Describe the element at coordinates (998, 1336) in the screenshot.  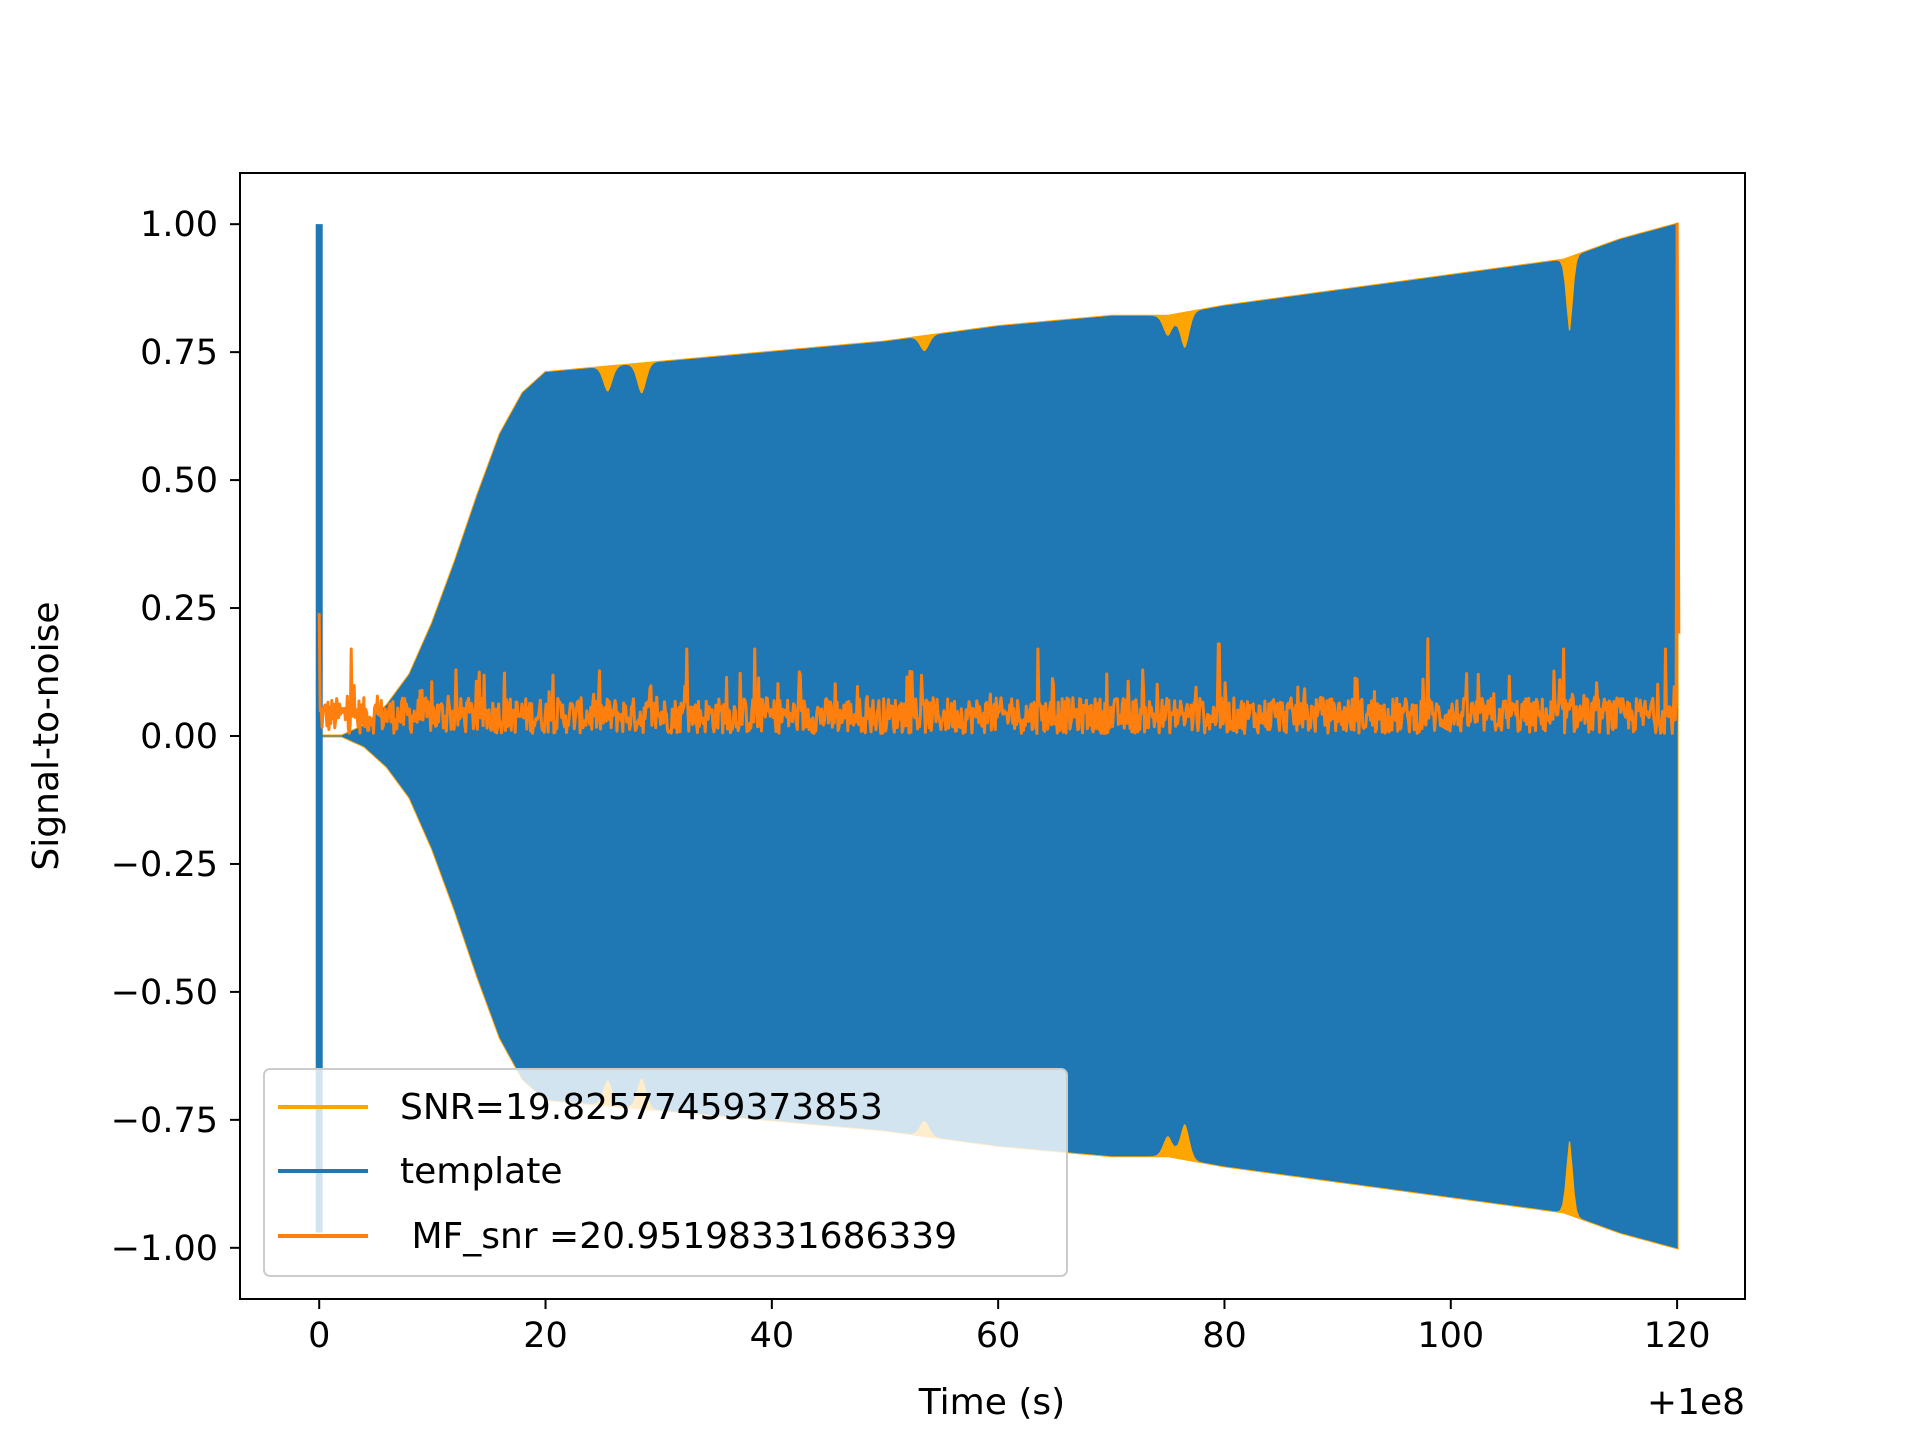
I see `x-tick-label: 60` at that location.